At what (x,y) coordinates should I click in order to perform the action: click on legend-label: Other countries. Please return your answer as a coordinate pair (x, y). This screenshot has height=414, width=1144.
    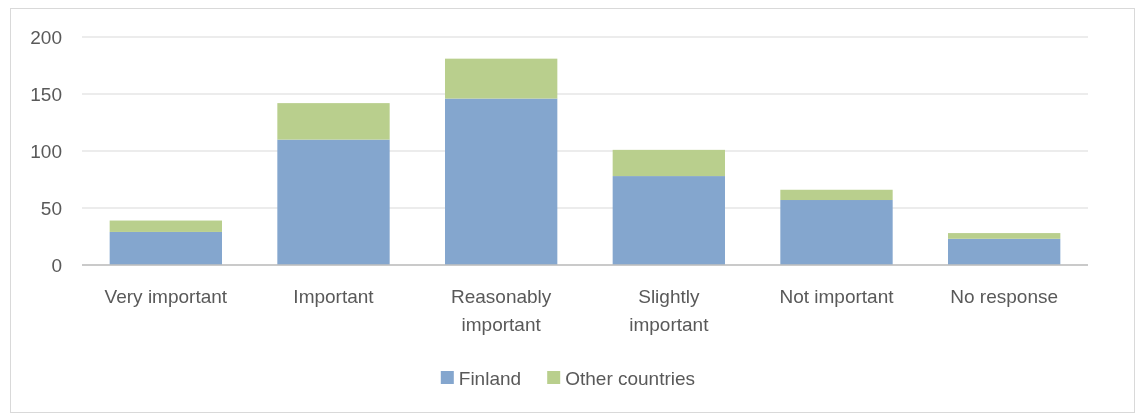
    Looking at the image, I should click on (630, 378).